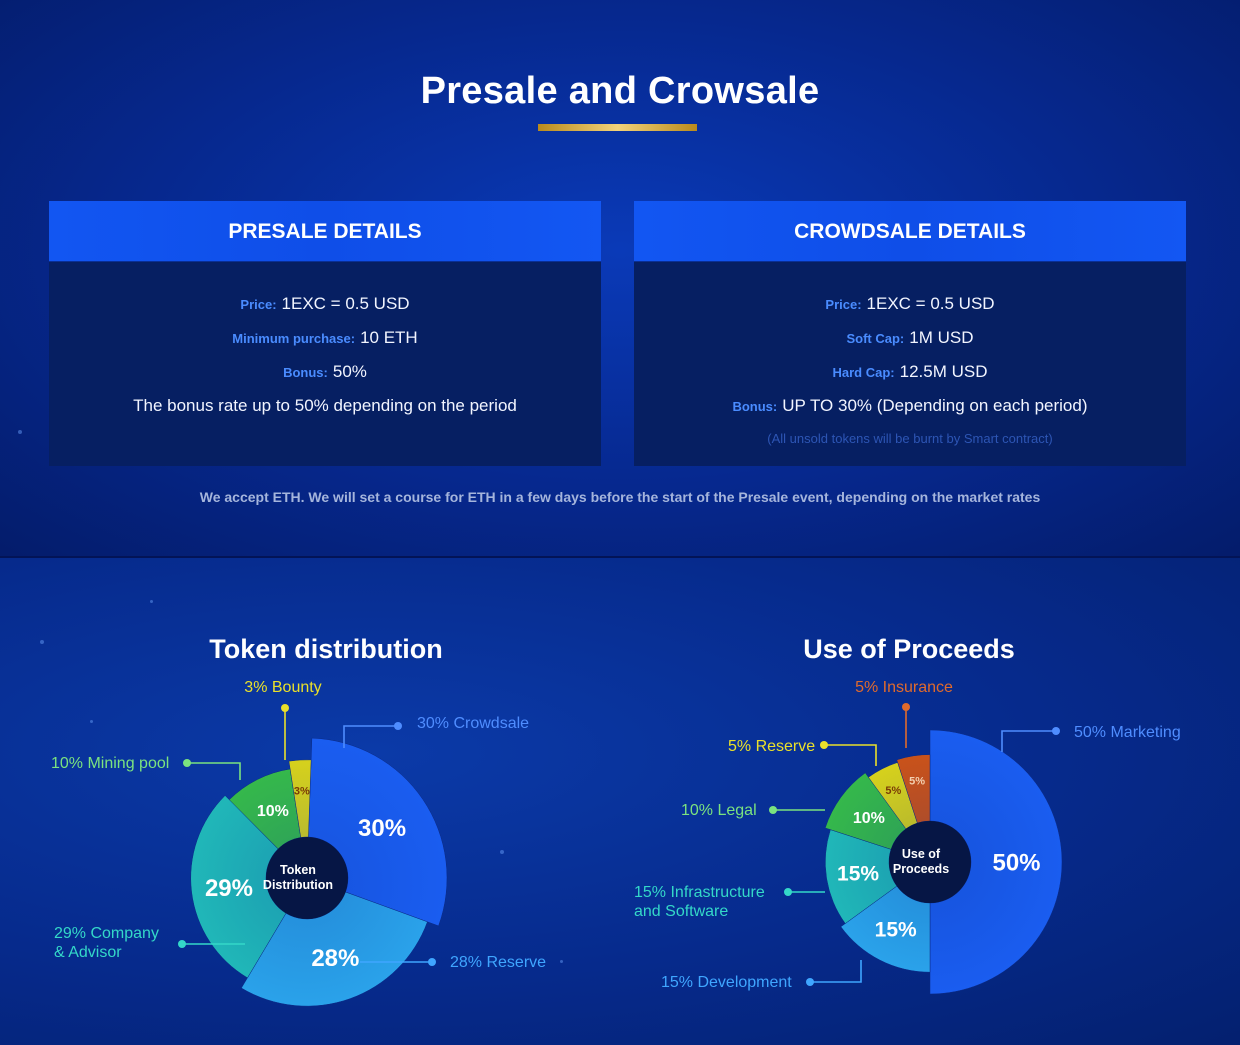 The height and width of the screenshot is (1045, 1240). I want to click on leader-dot-bounty, so click(285, 708).